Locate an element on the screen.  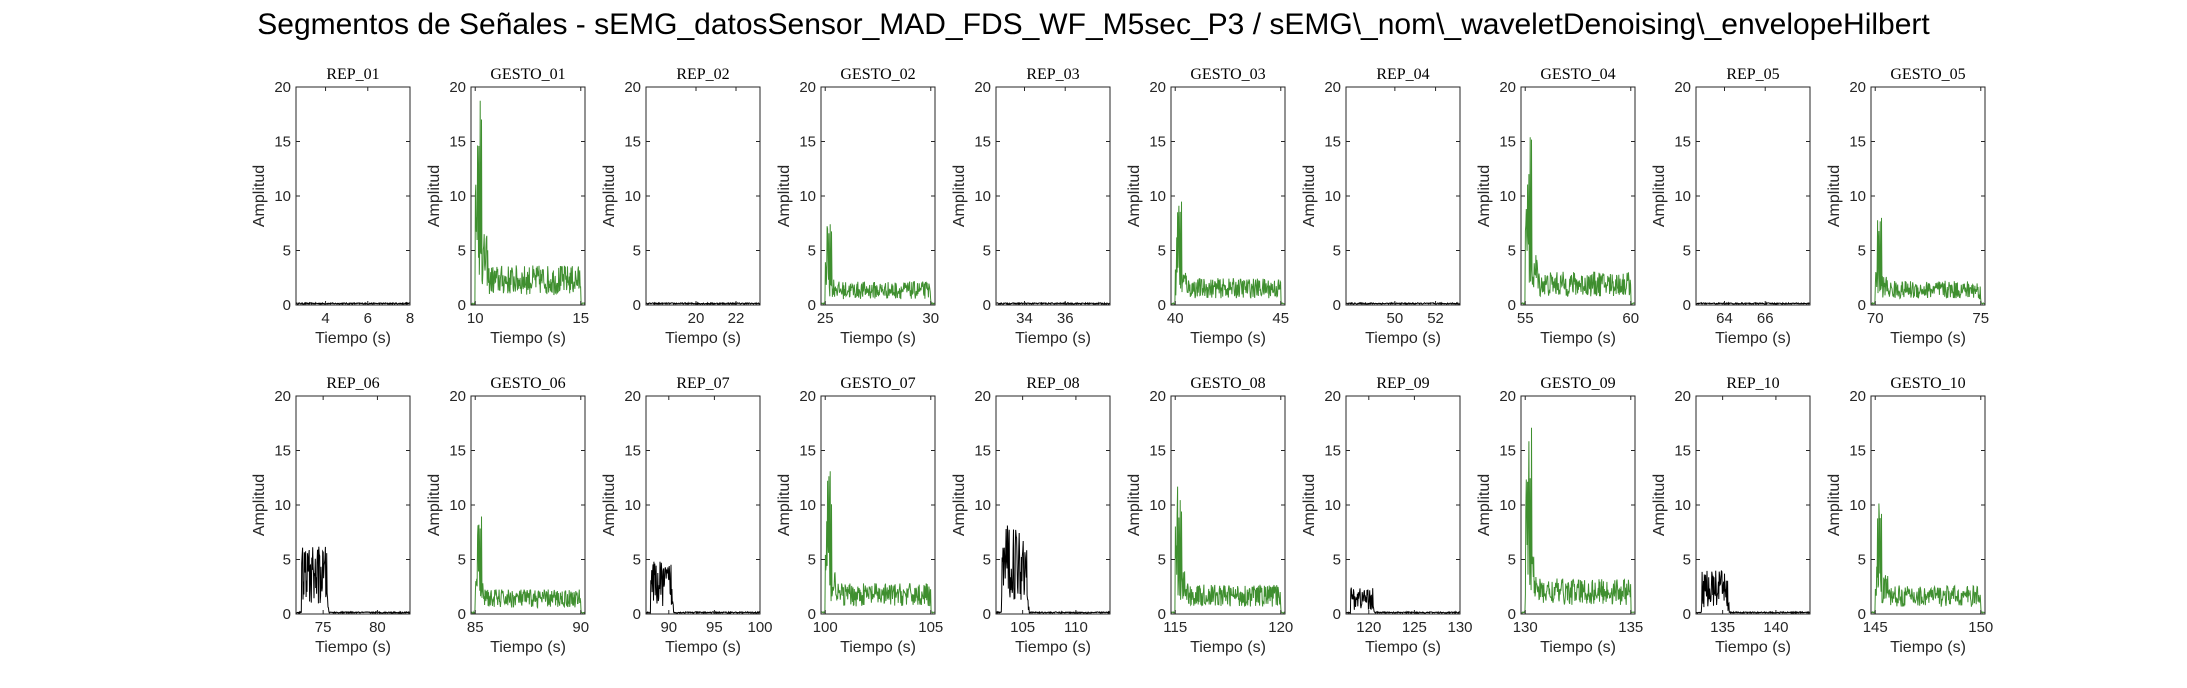
x-tick-label: 55 is located at coordinates (1525, 318).